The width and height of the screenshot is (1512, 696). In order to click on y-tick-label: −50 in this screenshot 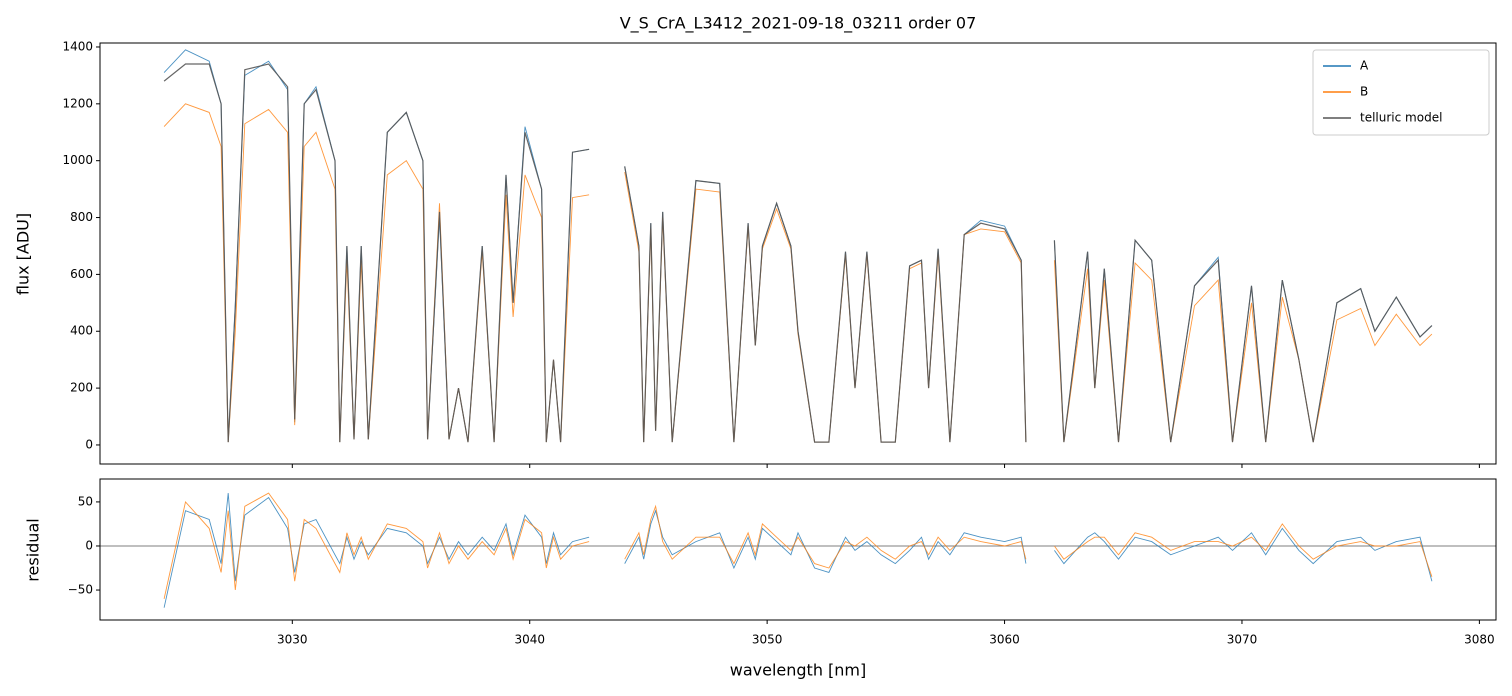, I will do `click(80, 590)`.